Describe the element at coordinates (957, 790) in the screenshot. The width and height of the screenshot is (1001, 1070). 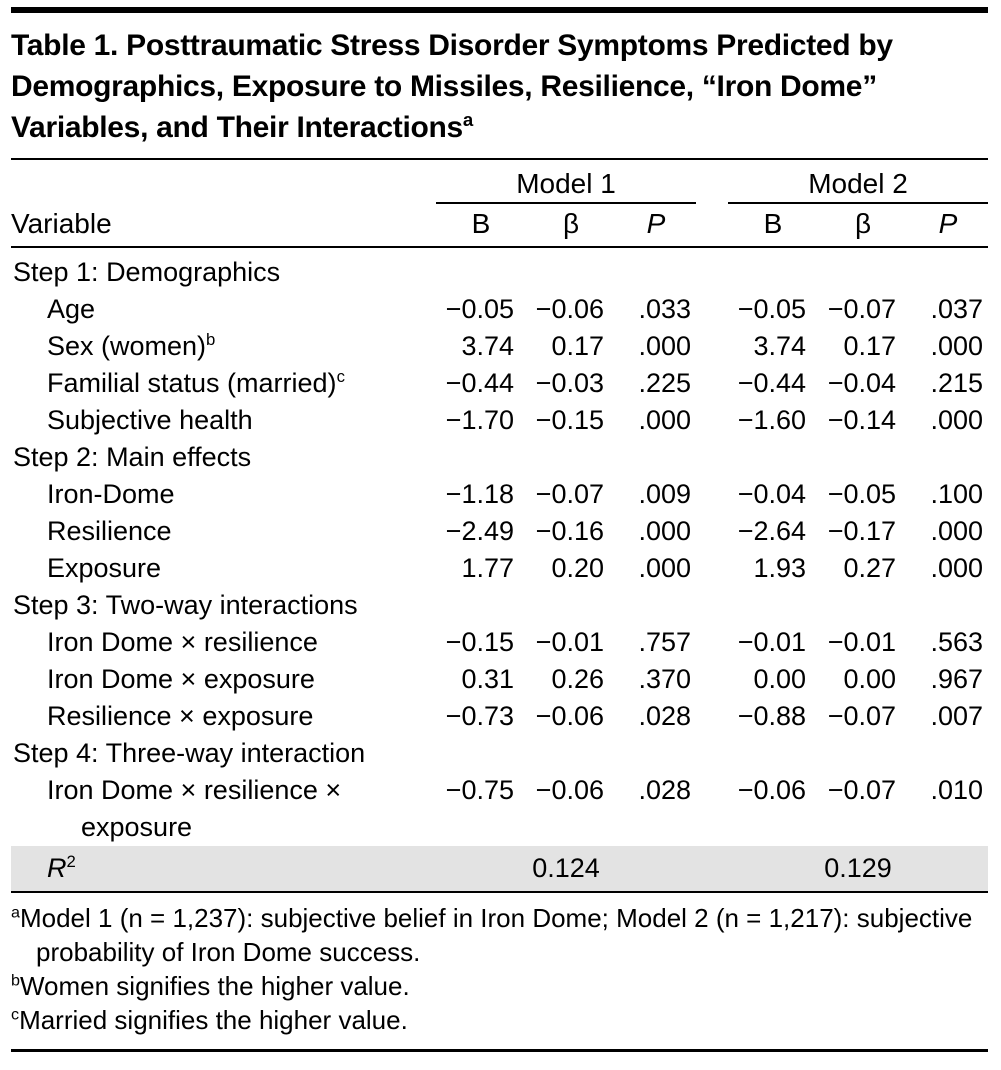
I see `value-cell: .010` at that location.